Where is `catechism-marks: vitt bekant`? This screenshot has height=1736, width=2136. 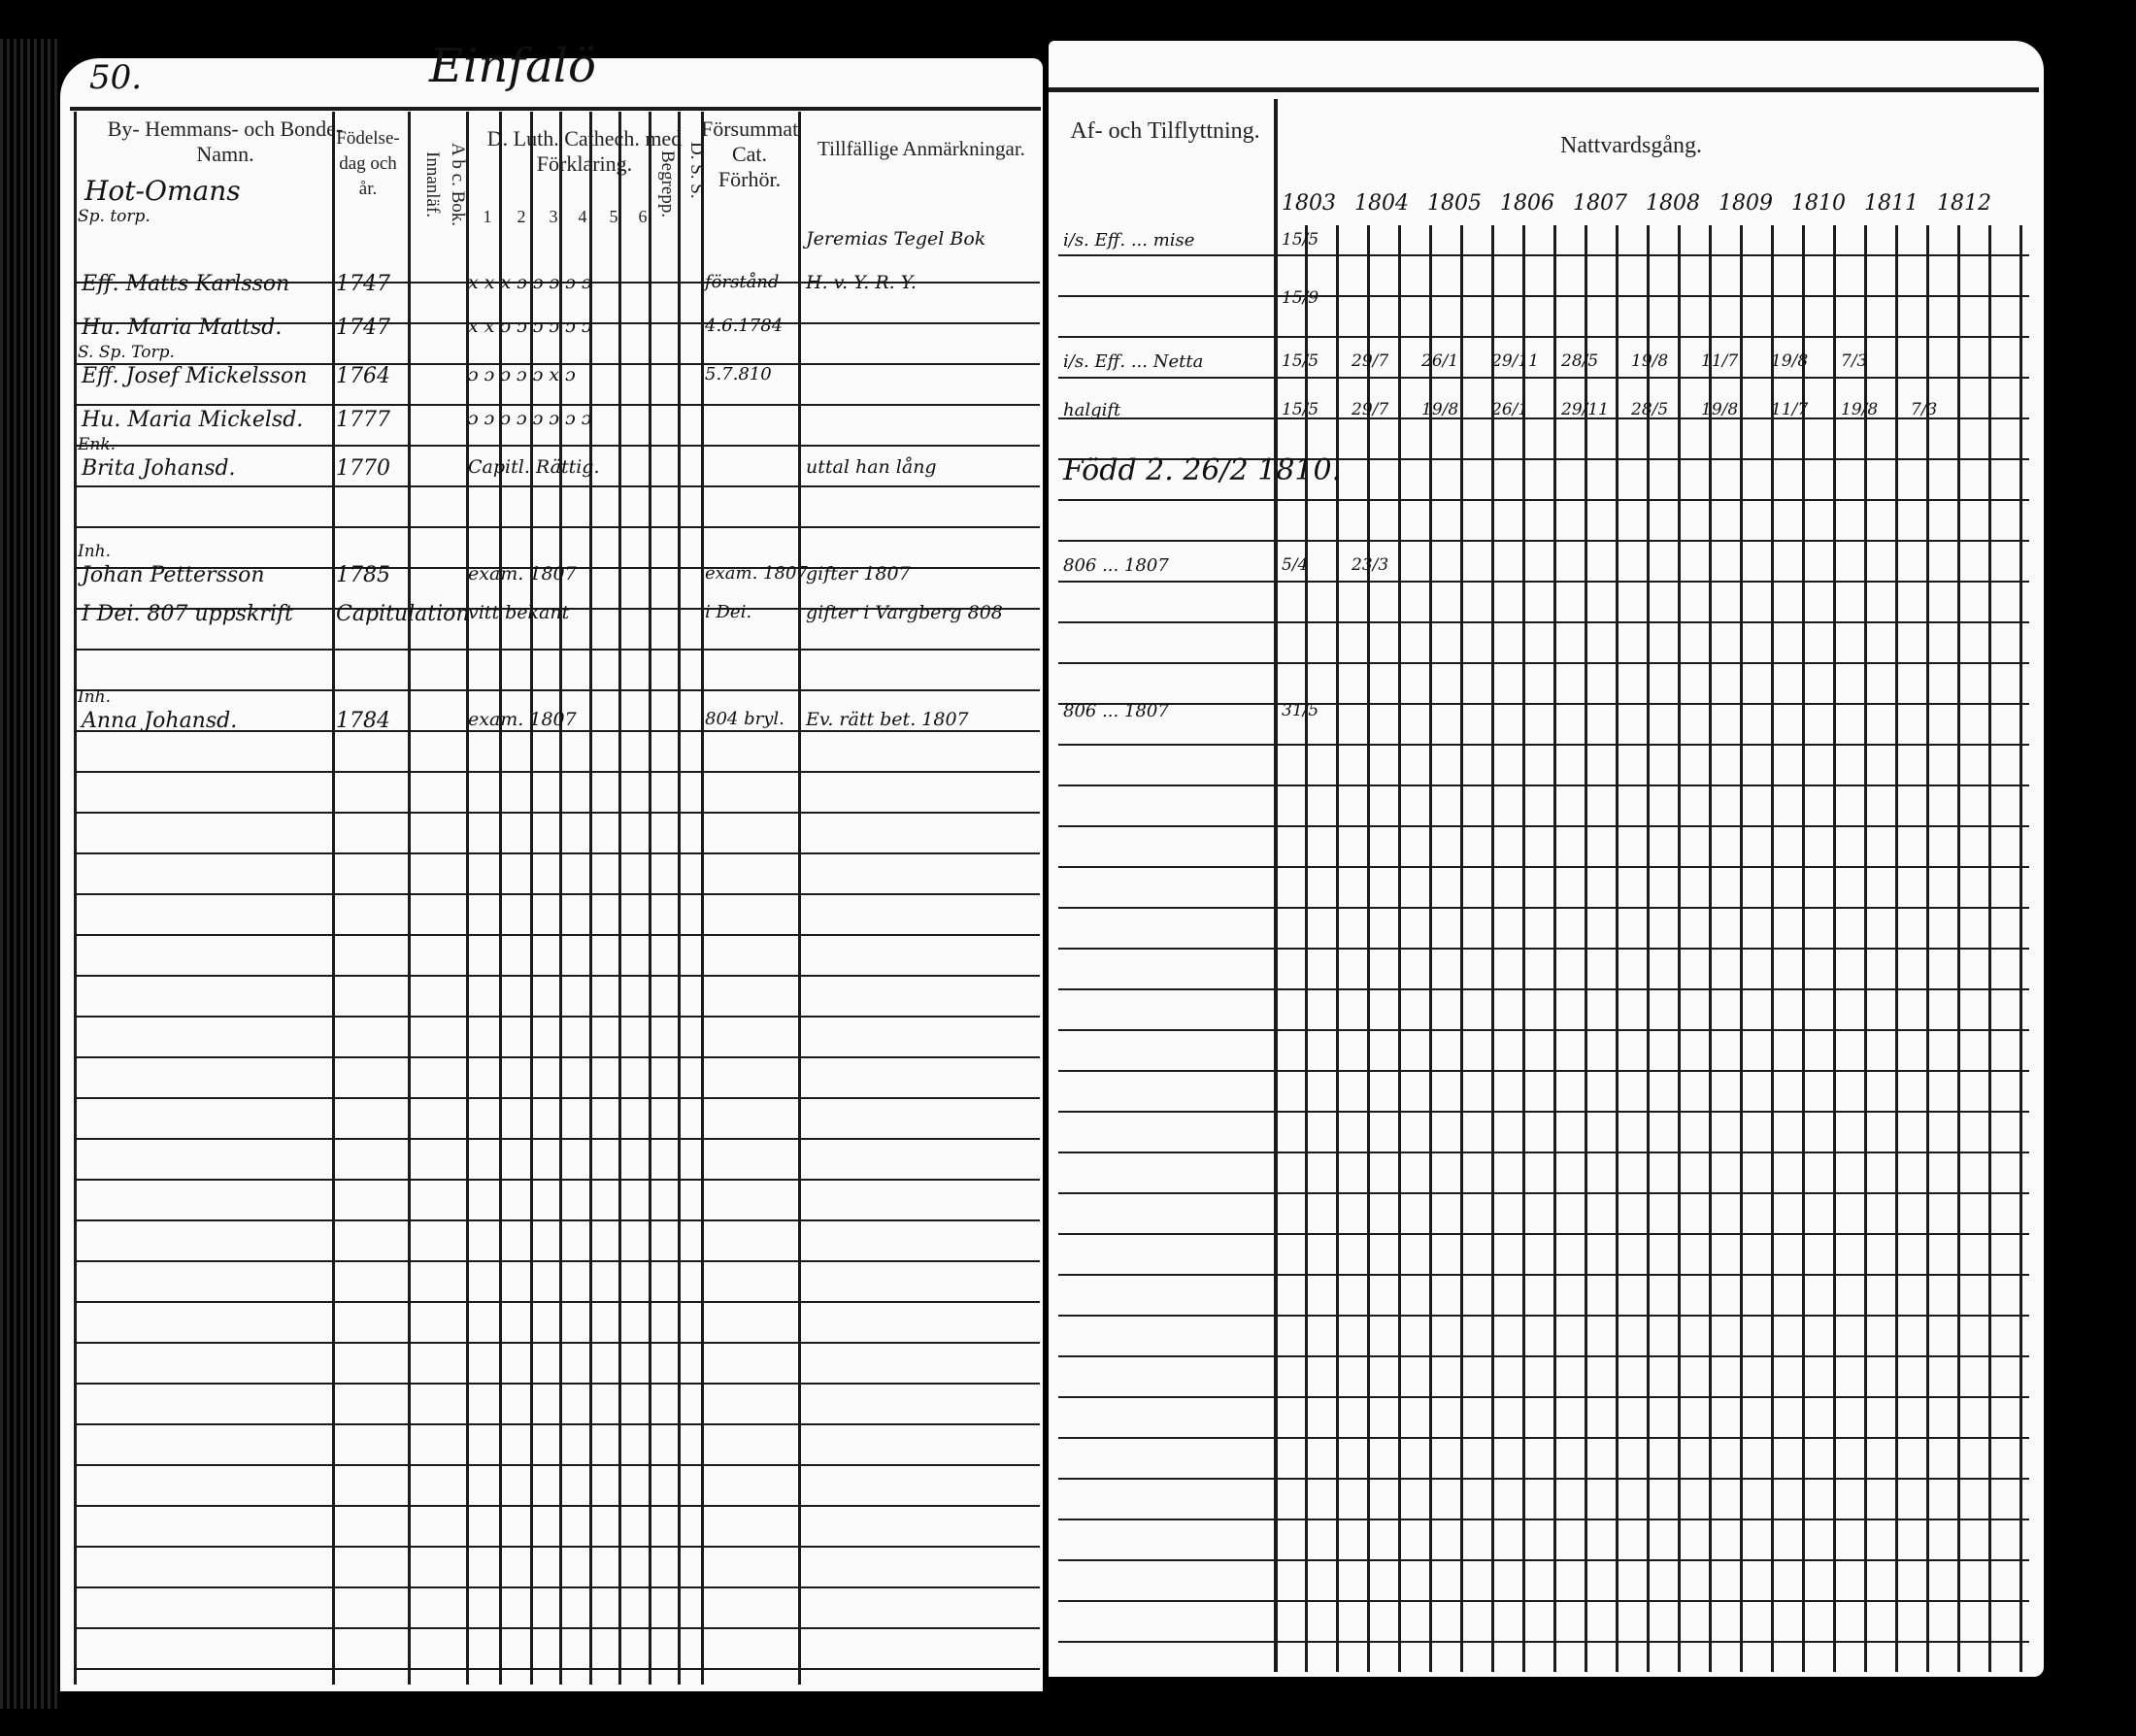 catechism-marks: vitt bekant is located at coordinates (519, 612).